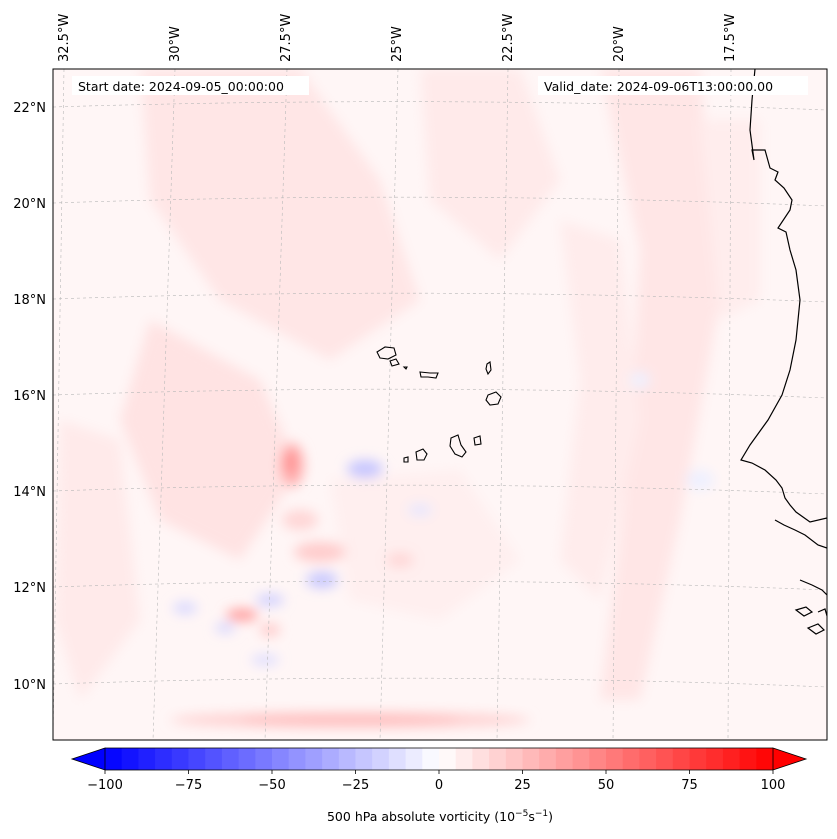 This screenshot has height=839, width=837. Describe the element at coordinates (458, 446) in the screenshot. I see `island-santiago` at that location.